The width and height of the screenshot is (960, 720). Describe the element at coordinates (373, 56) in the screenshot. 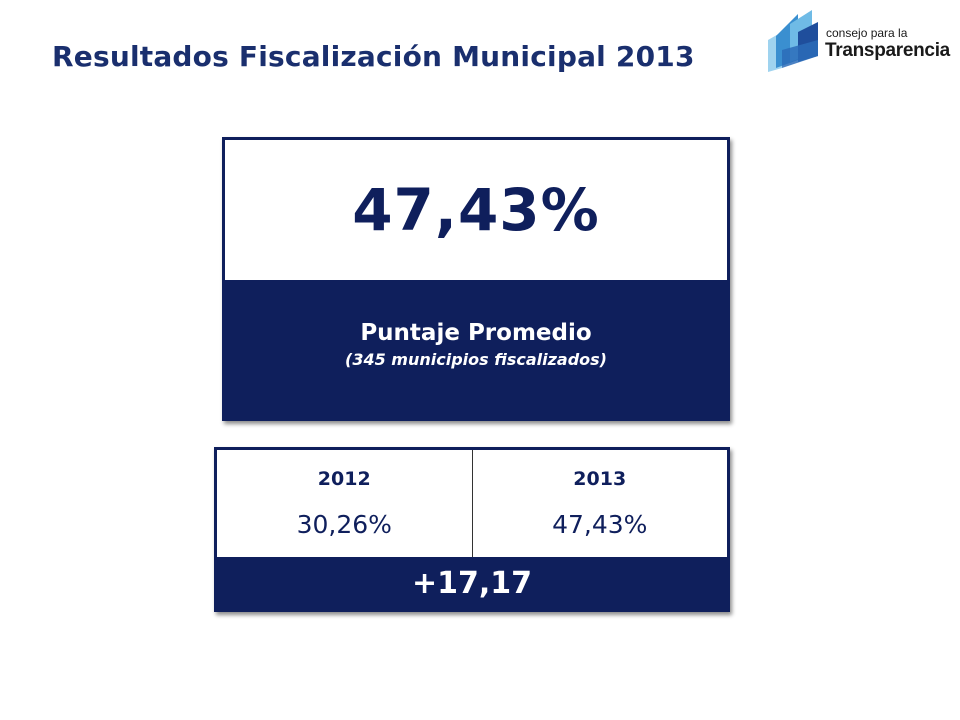

I see `page-title: Resultados Fiscalización Municipal 2013` at that location.